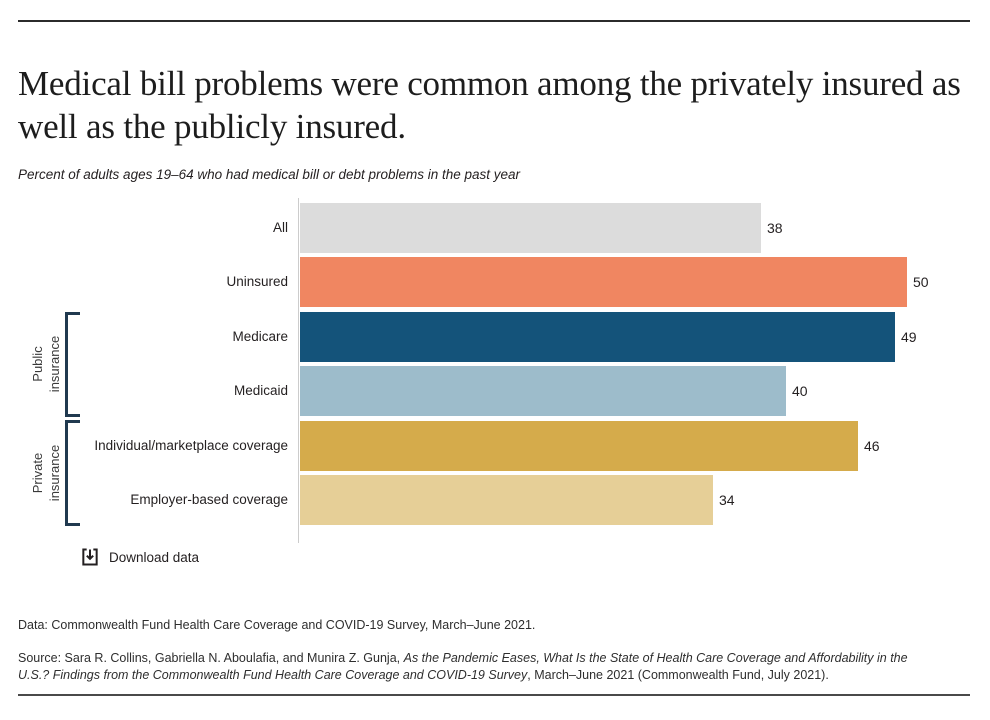  Describe the element at coordinates (506, 500) in the screenshot. I see `bar-employer-based` at that location.